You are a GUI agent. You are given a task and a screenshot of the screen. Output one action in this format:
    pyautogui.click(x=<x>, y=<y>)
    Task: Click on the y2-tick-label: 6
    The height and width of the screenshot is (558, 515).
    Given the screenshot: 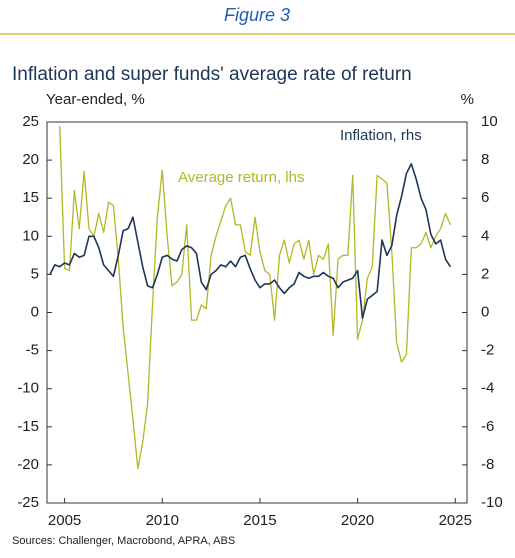 What is the action you would take?
    pyautogui.click(x=485, y=197)
    